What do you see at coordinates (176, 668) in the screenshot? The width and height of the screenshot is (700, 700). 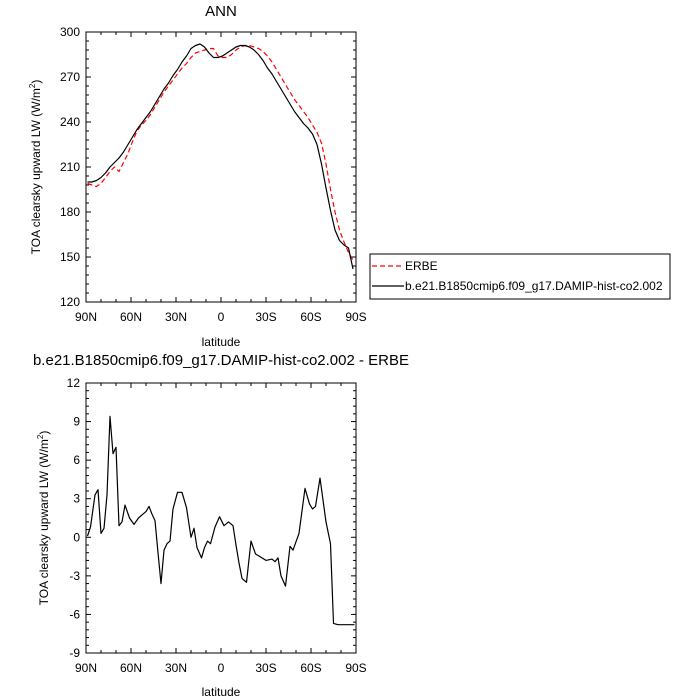 I see `bottom-x-tick-label: 30N` at bounding box center [176, 668].